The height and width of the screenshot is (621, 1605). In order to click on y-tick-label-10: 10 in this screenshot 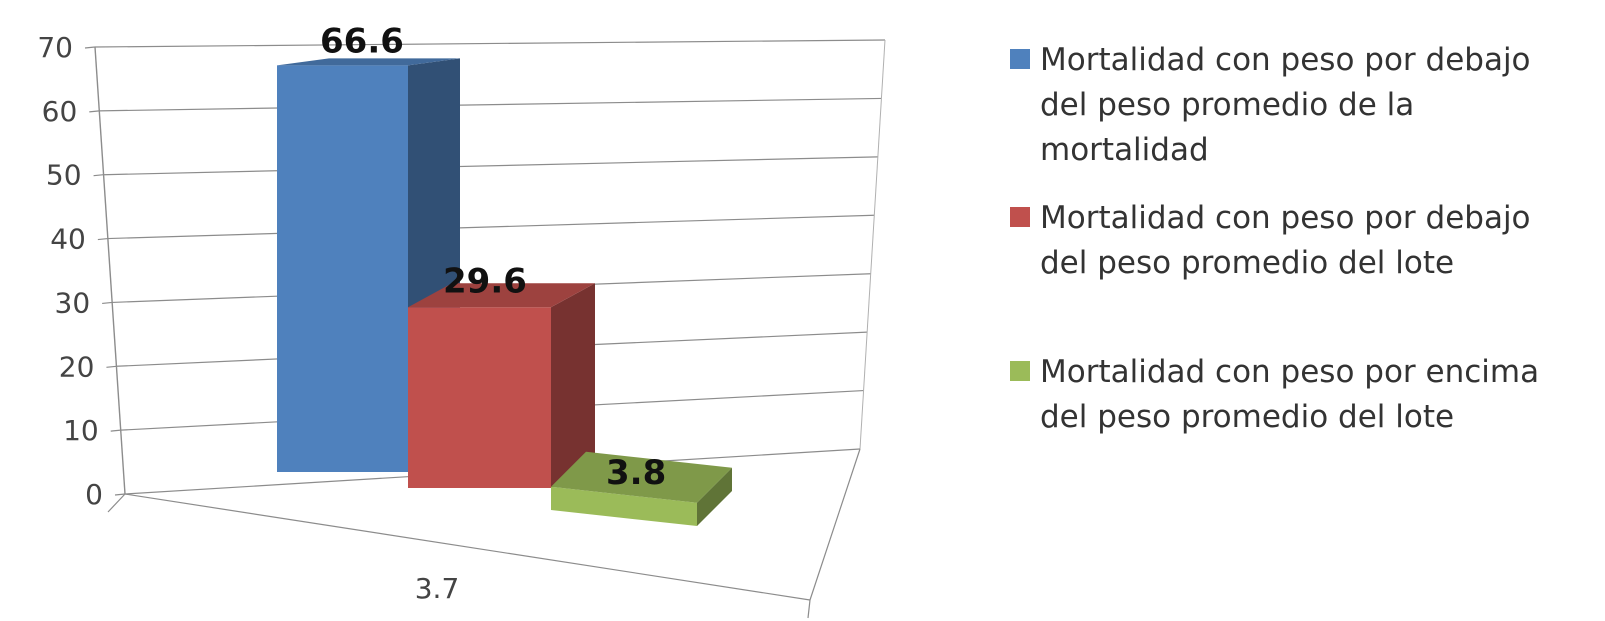, I will do `click(81, 430)`.